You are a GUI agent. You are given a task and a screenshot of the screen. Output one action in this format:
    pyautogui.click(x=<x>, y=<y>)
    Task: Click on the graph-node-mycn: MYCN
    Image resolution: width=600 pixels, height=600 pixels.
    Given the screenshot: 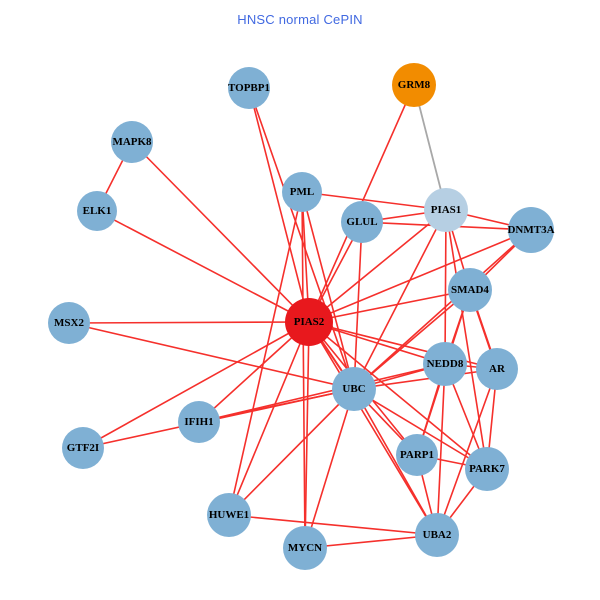 What is the action you would take?
    pyautogui.click(x=305, y=548)
    